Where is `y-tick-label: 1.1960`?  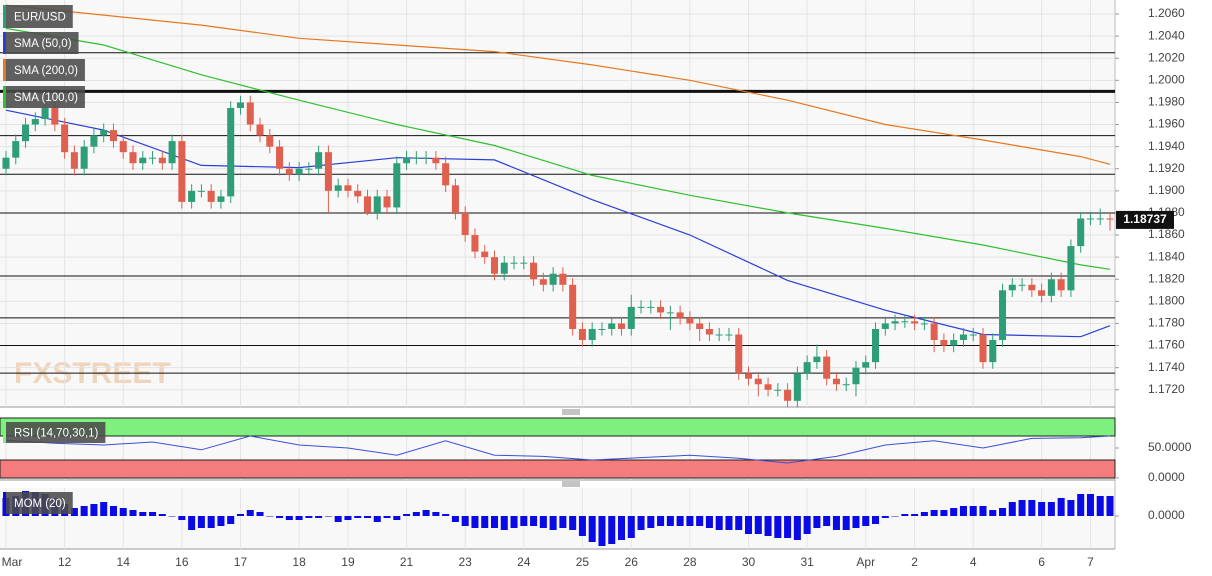 y-tick-label: 1.1960 is located at coordinates (1166, 124).